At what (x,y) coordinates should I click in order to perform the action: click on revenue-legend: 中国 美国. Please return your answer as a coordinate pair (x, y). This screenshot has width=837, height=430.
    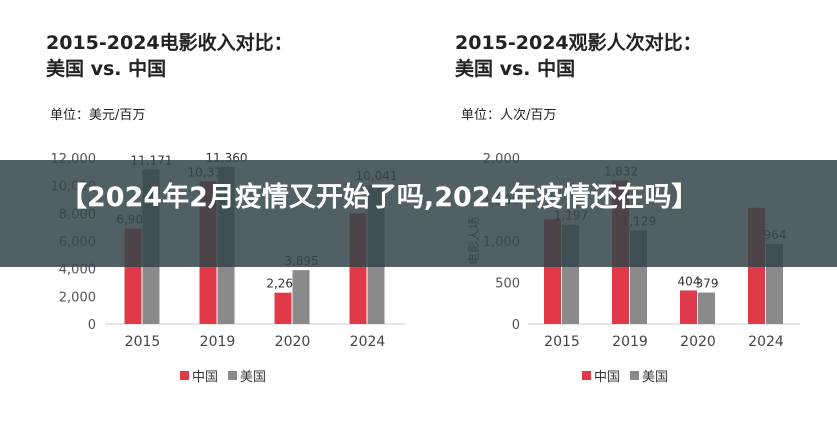
    Looking at the image, I should click on (226, 375).